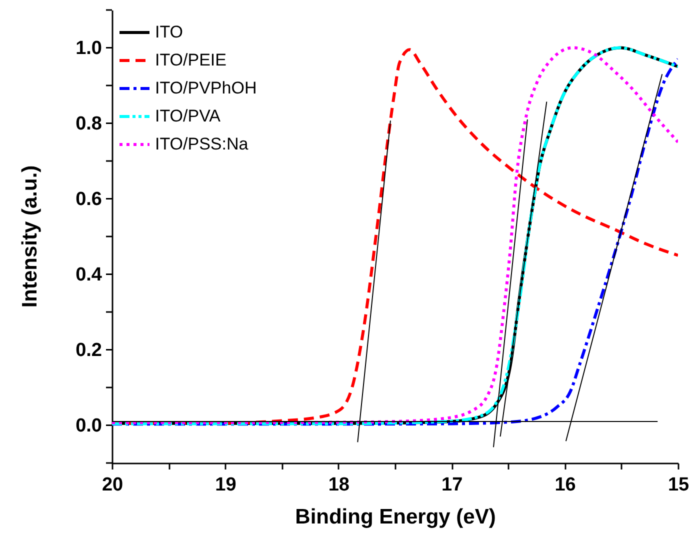 The width and height of the screenshot is (693, 548). What do you see at coordinates (395, 517) in the screenshot?
I see `x-axis-title: Binding Energy (eV)` at bounding box center [395, 517].